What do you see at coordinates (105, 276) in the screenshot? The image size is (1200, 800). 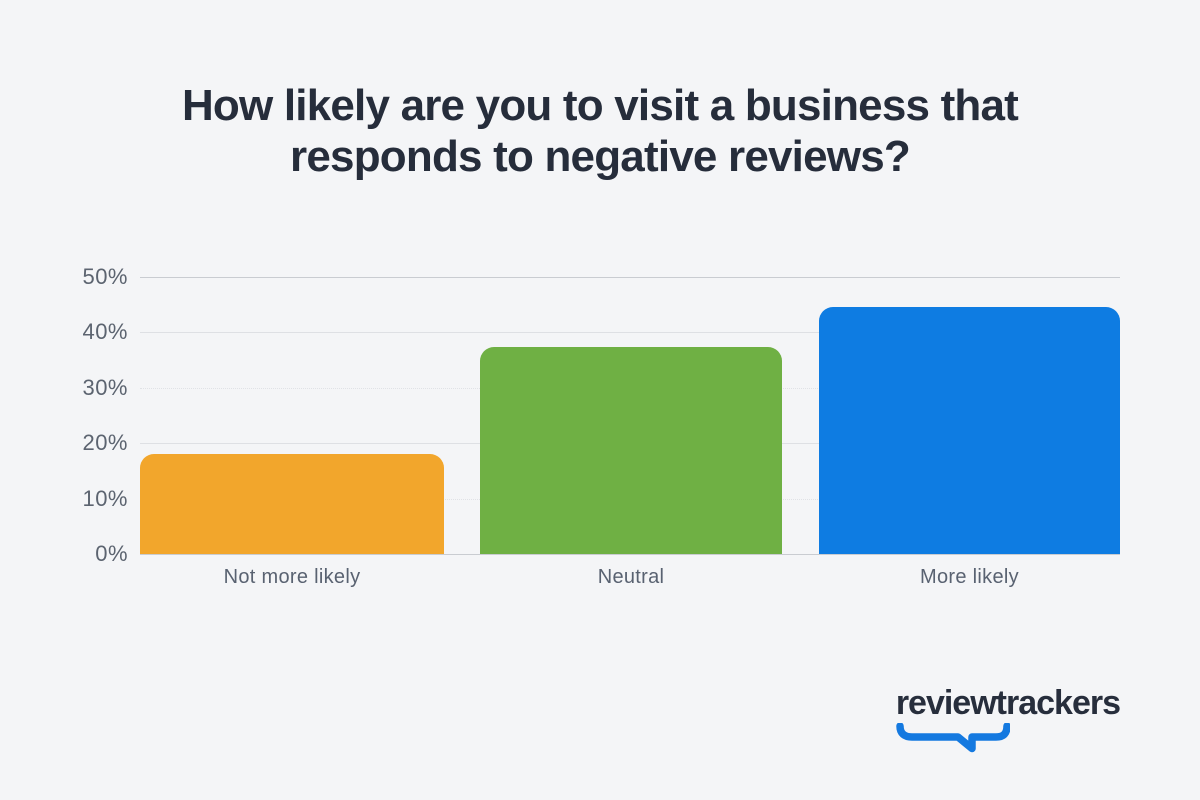 I see `y-tick-50: 50%` at bounding box center [105, 276].